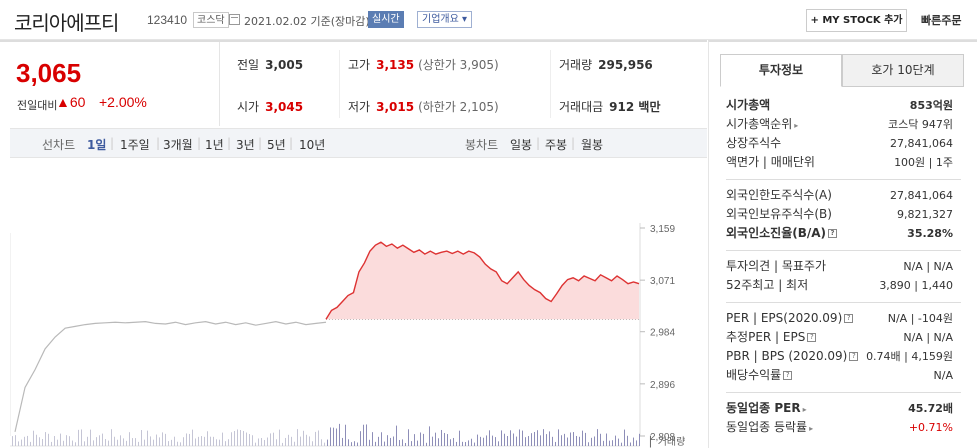 This screenshot has width=977, height=448. What do you see at coordinates (214, 145) in the screenshot?
I see `period-1y: 1년` at bounding box center [214, 145].